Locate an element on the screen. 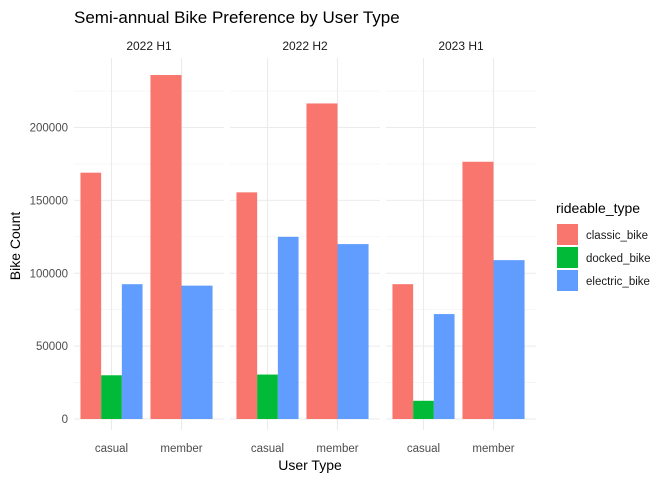 The height and width of the screenshot is (480, 672). y-tick-label: 100000 is located at coordinates (49, 274).